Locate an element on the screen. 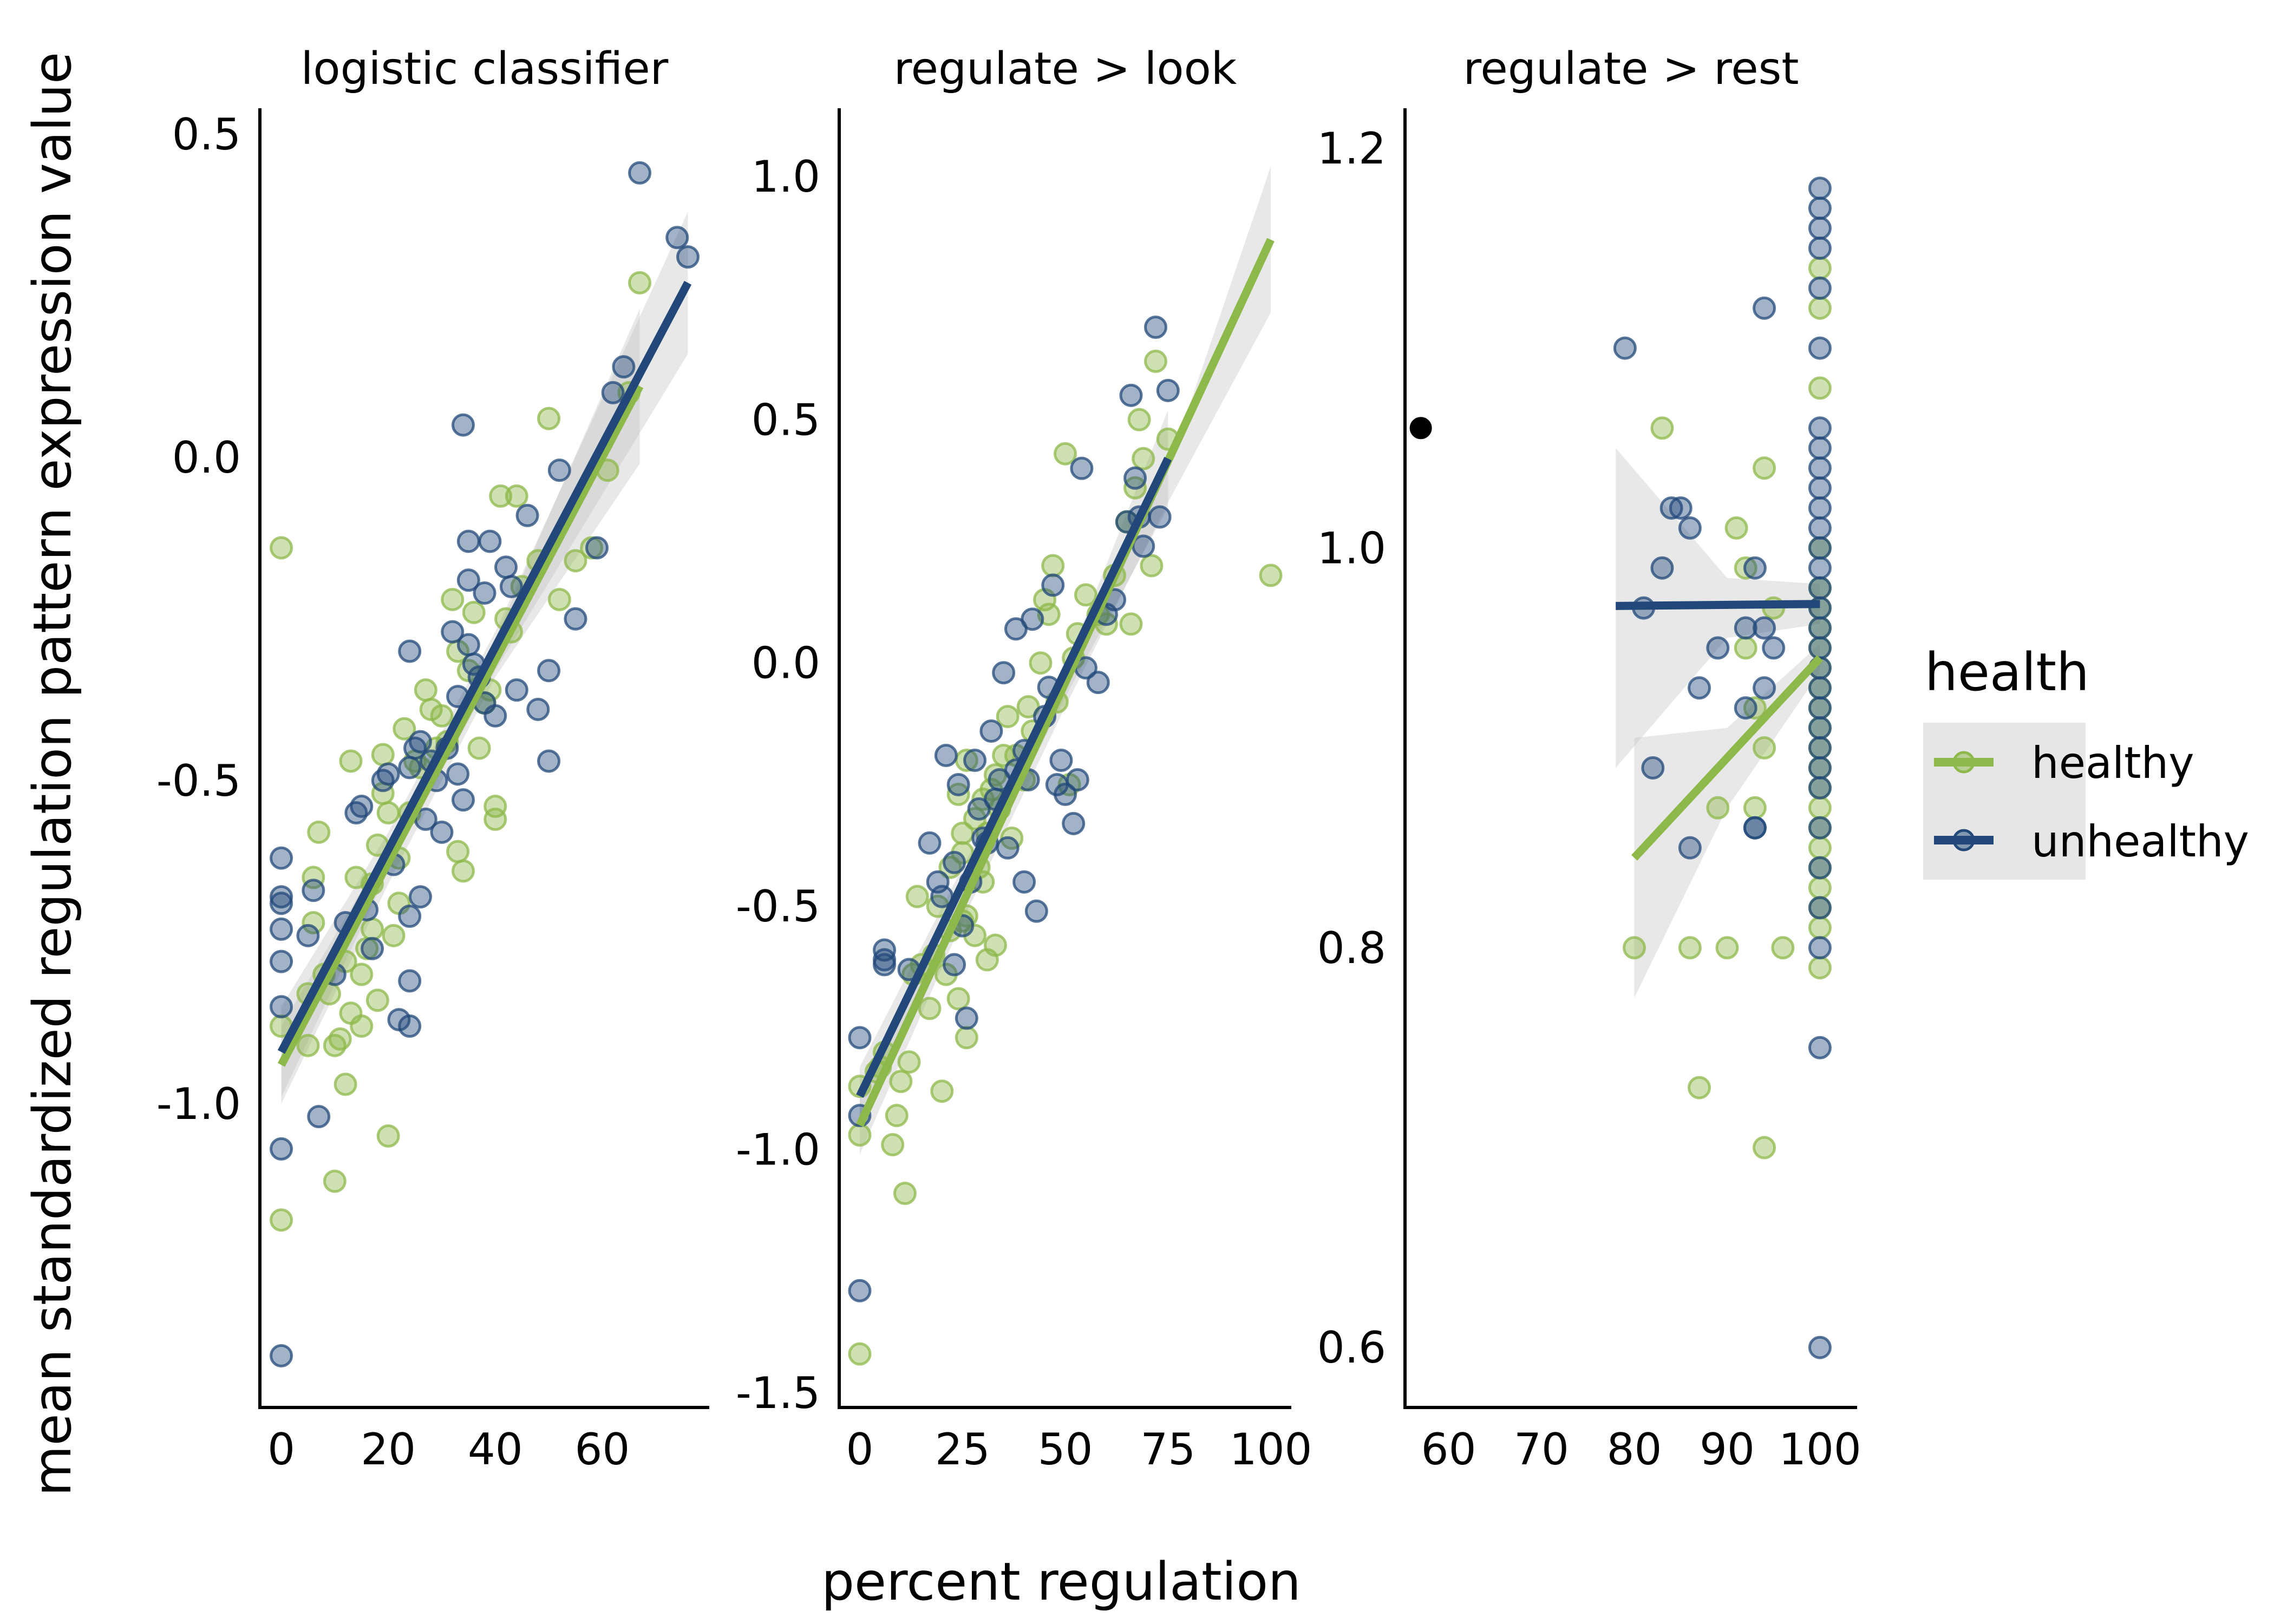 The height and width of the screenshot is (1624, 2274). y-tick-label: 1.2 is located at coordinates (1352, 148).